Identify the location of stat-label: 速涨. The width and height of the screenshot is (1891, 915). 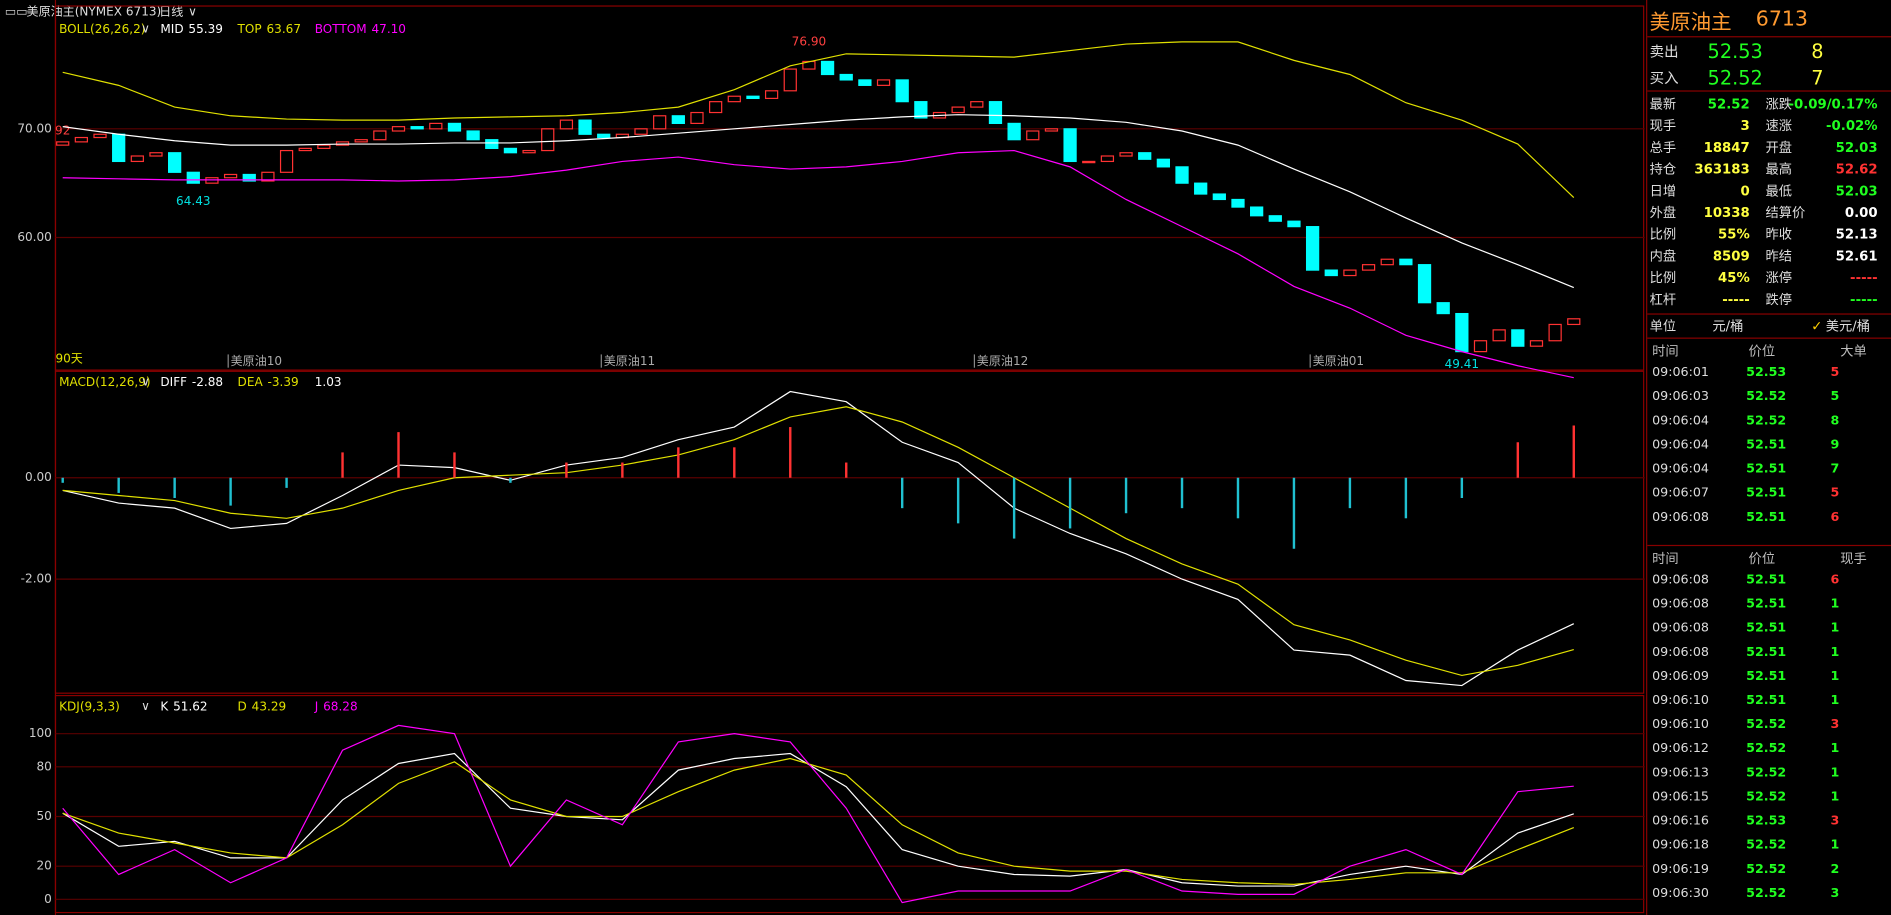
(1778, 126).